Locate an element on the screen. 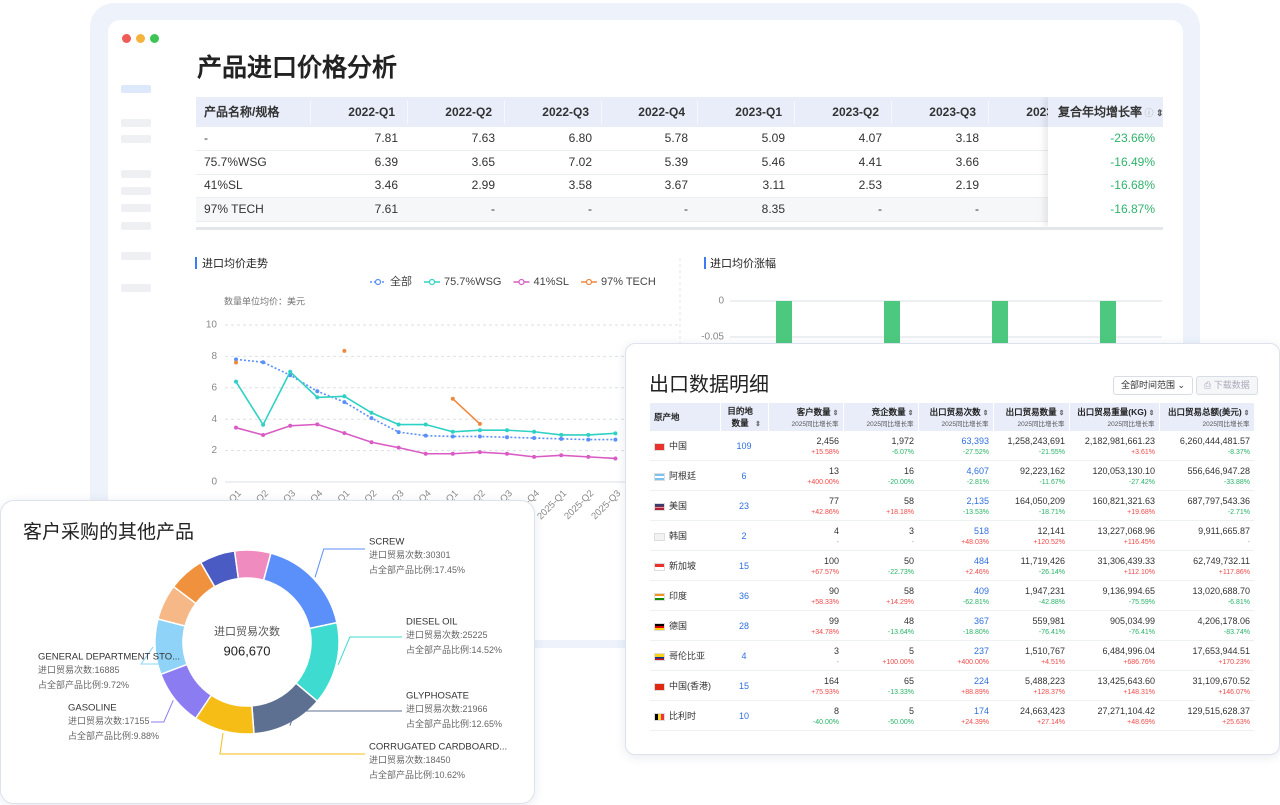 This screenshot has width=1280, height=805. table-cell: 2.19 is located at coordinates (967, 185).